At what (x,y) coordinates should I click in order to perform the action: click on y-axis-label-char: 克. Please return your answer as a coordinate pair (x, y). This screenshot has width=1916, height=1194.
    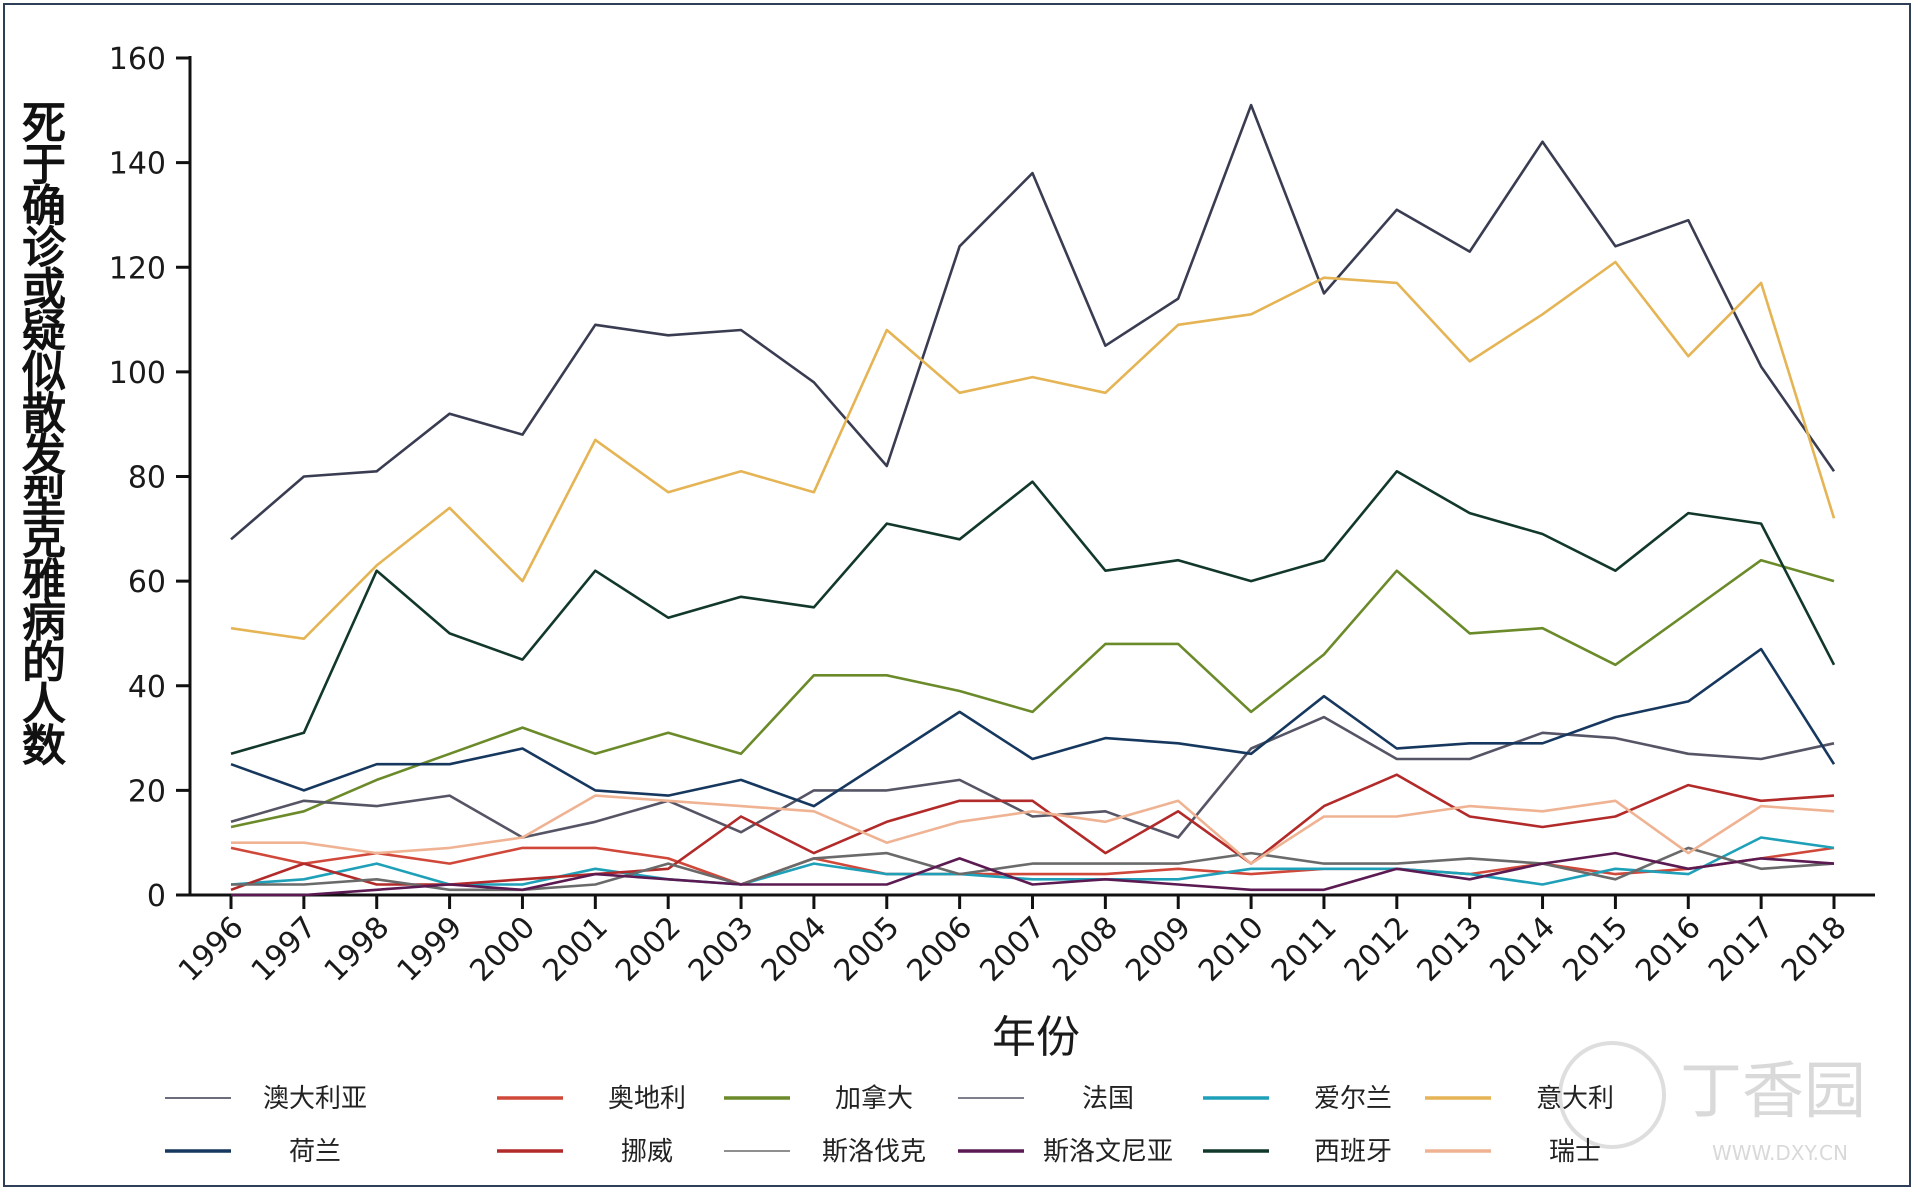
    Looking at the image, I should click on (44, 538).